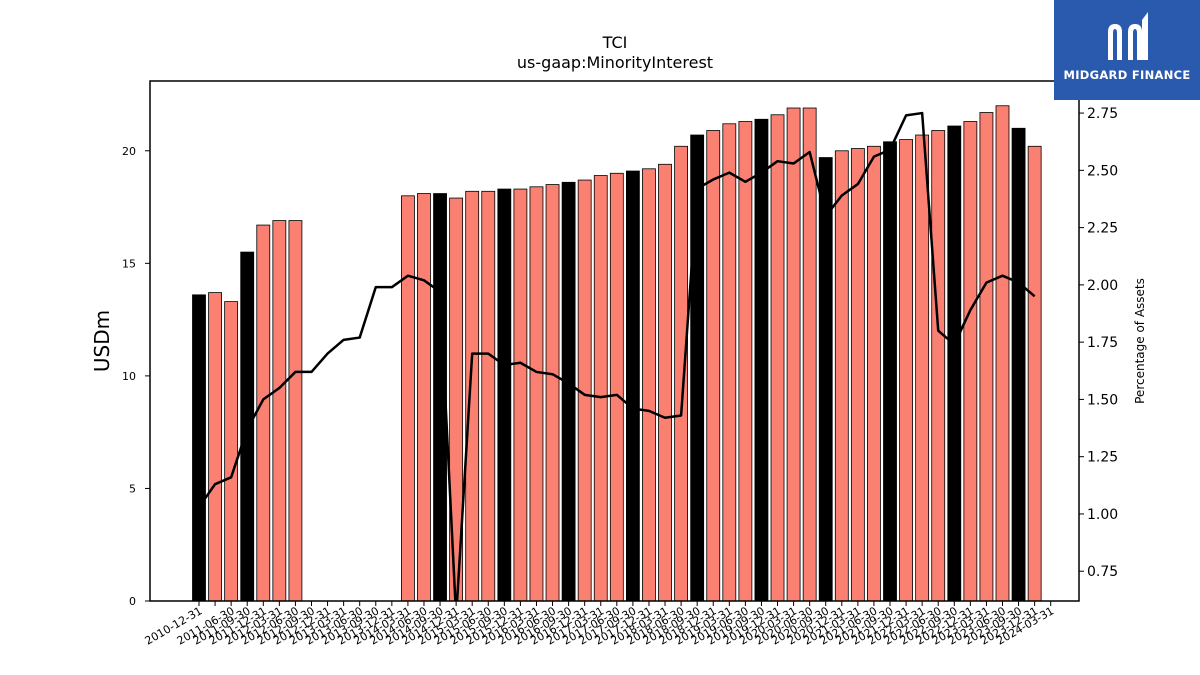 This screenshot has height=675, width=1200. I want to click on y-tick-label: 10, so click(129, 376).